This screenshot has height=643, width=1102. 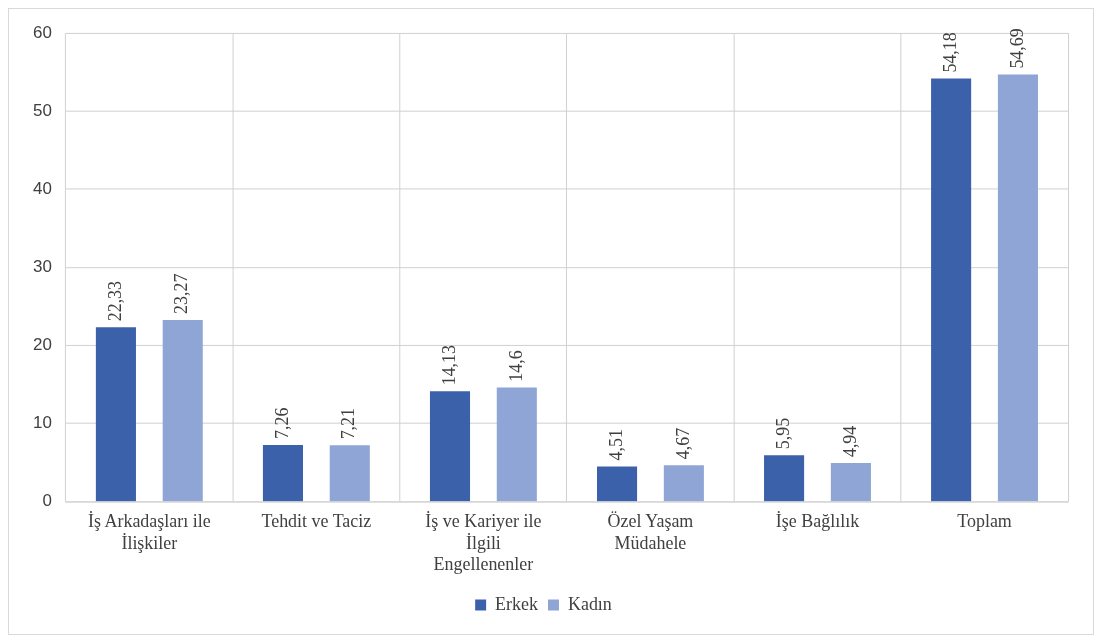 I want to click on y-tick-label: 40, so click(x=42, y=188).